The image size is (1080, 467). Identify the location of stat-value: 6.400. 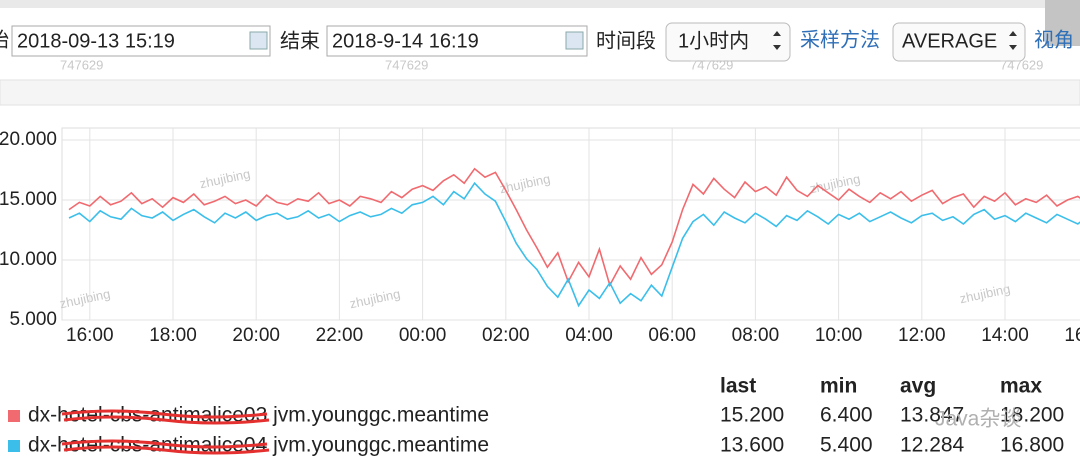
(846, 415).